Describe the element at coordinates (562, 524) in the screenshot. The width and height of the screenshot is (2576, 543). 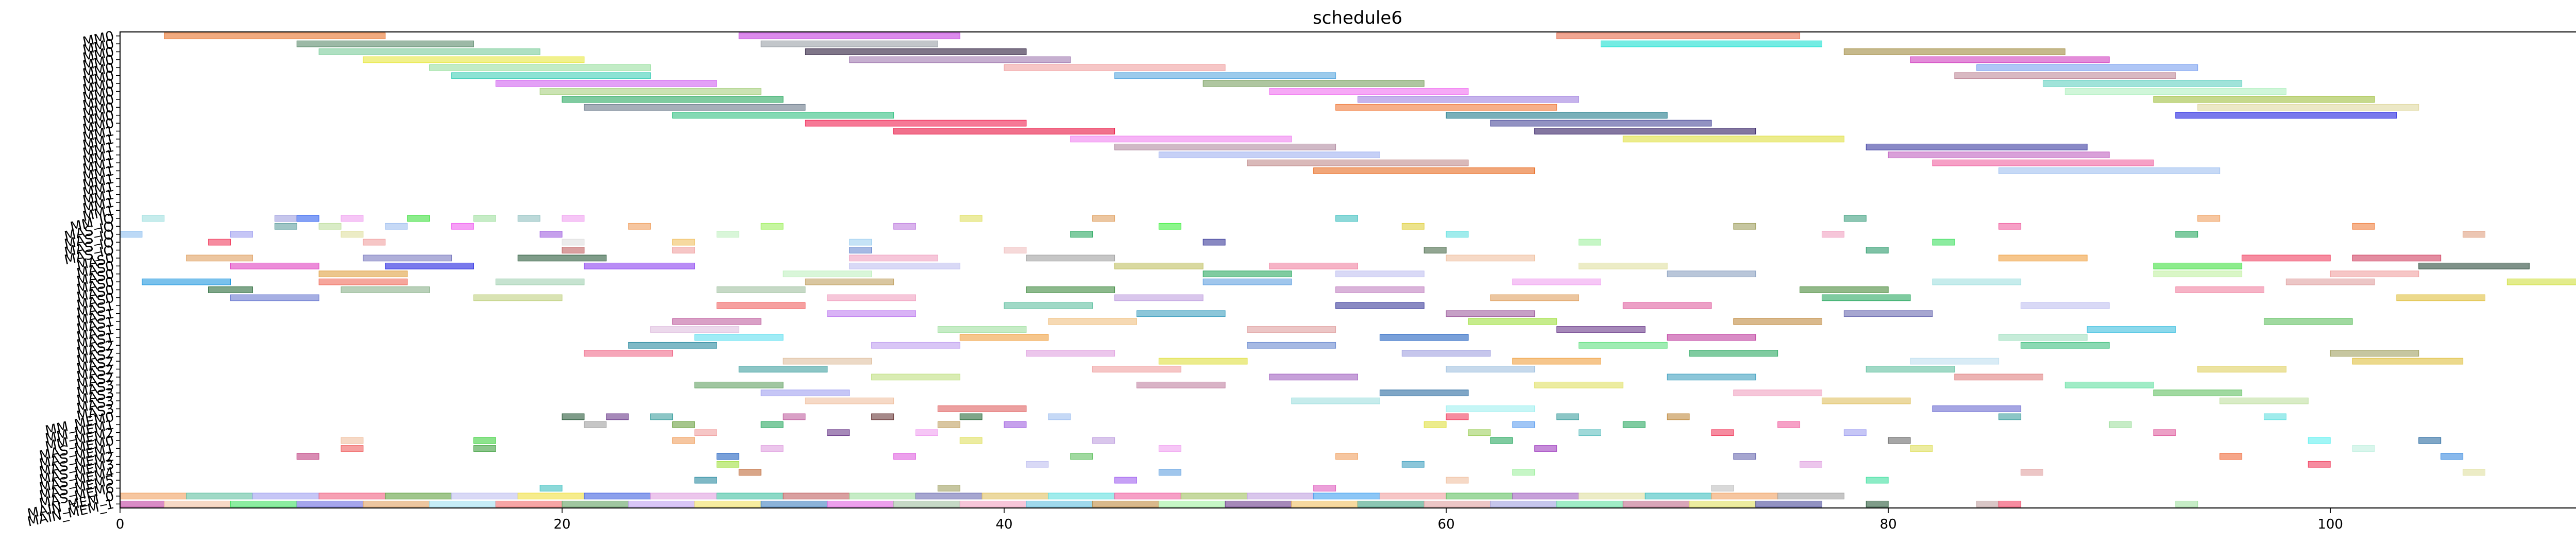
I see `x-tick-label: 20` at that location.